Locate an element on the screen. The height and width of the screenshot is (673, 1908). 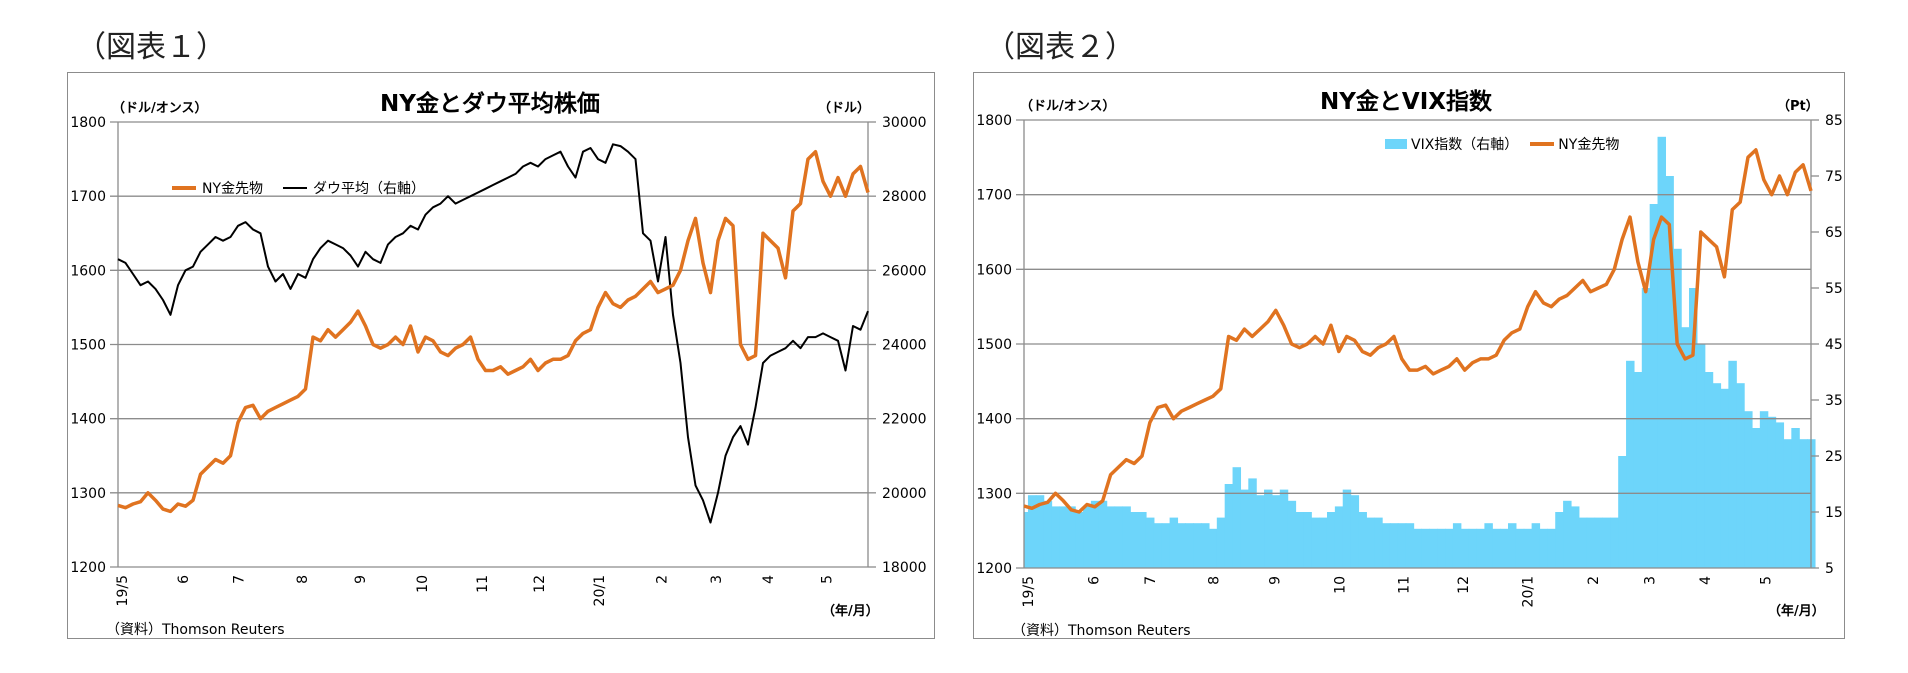
legend-label-vix: VIX指数（右軸） is located at coordinates (1465, 145).